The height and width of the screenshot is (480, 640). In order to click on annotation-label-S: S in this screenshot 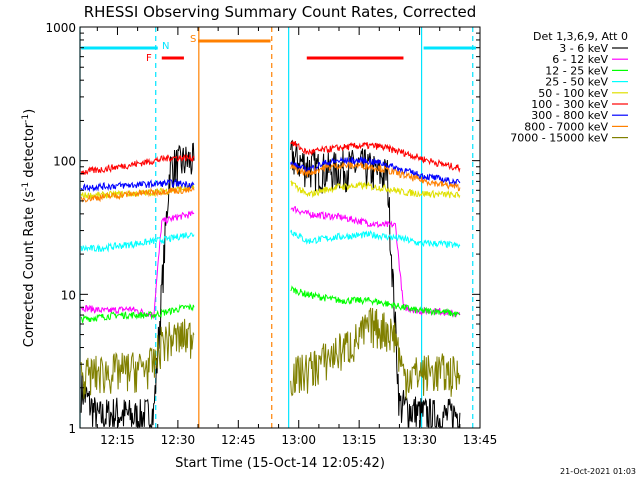, I will do `click(193, 39)`.